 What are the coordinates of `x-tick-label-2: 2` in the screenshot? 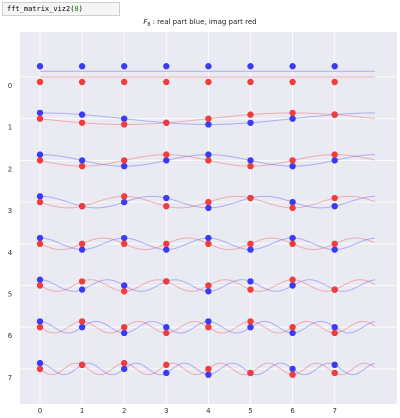 It's located at (124, 411).